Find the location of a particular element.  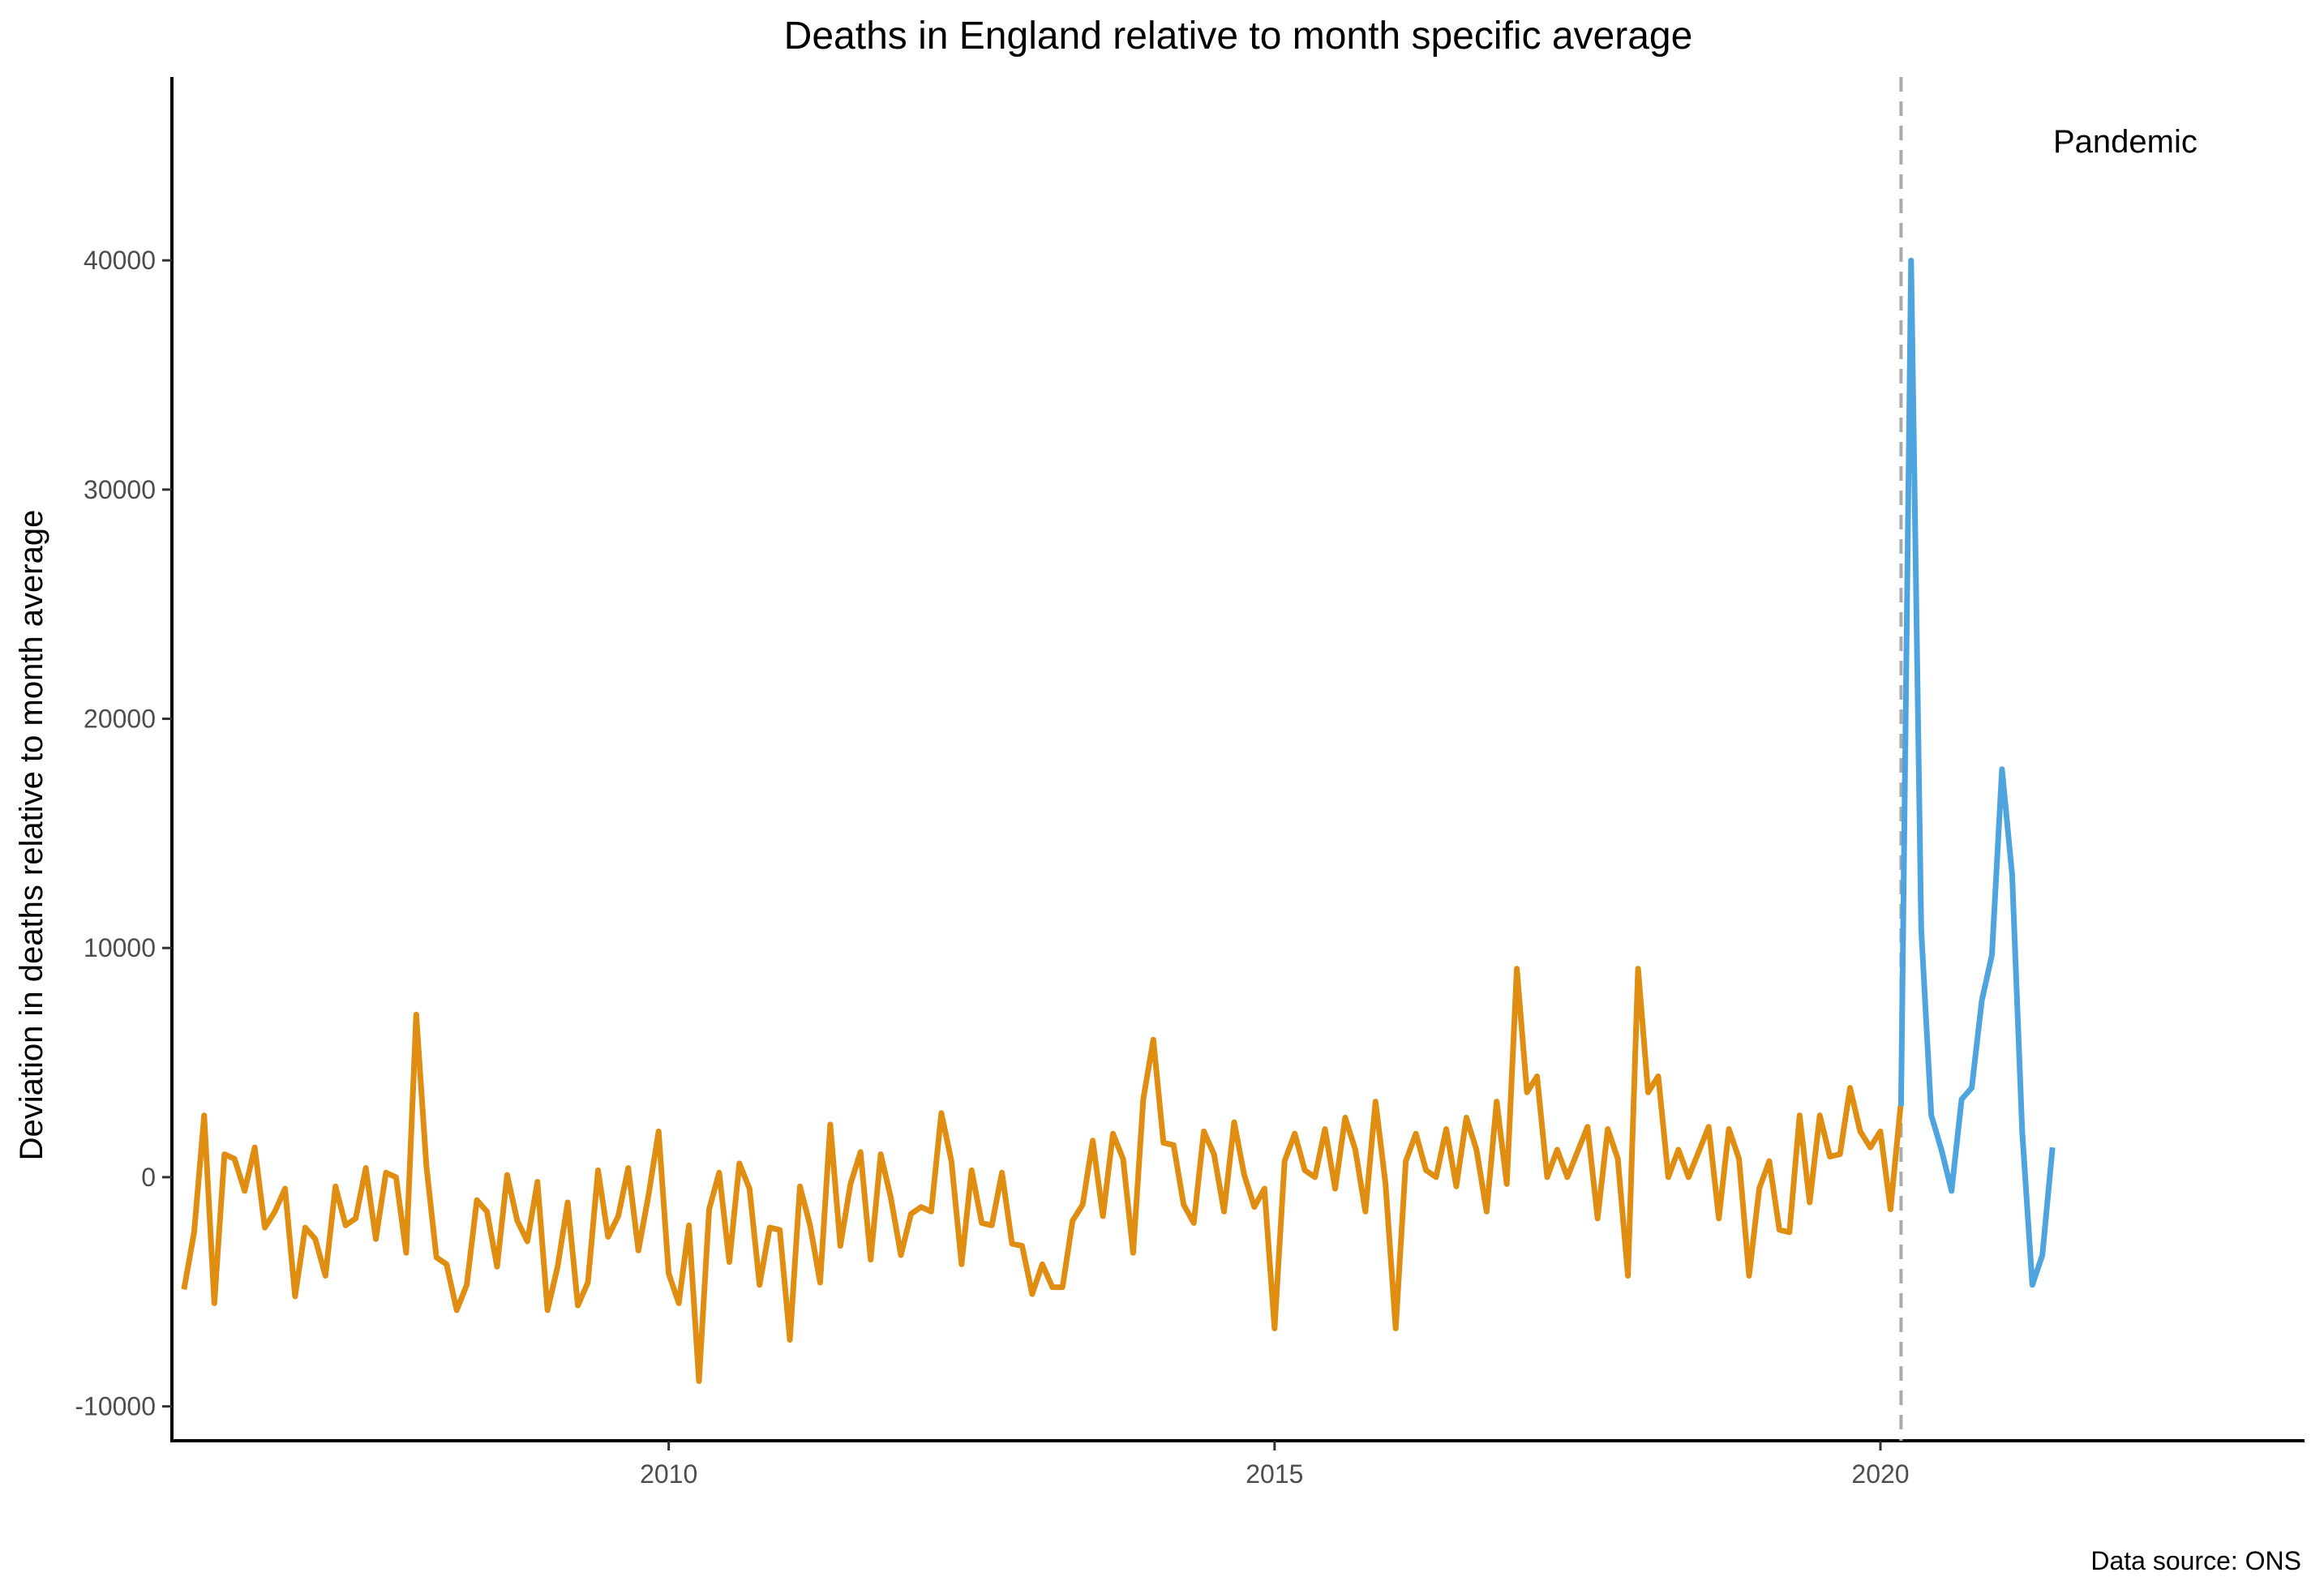

series-line-pandemic is located at coordinates (1976, 772).